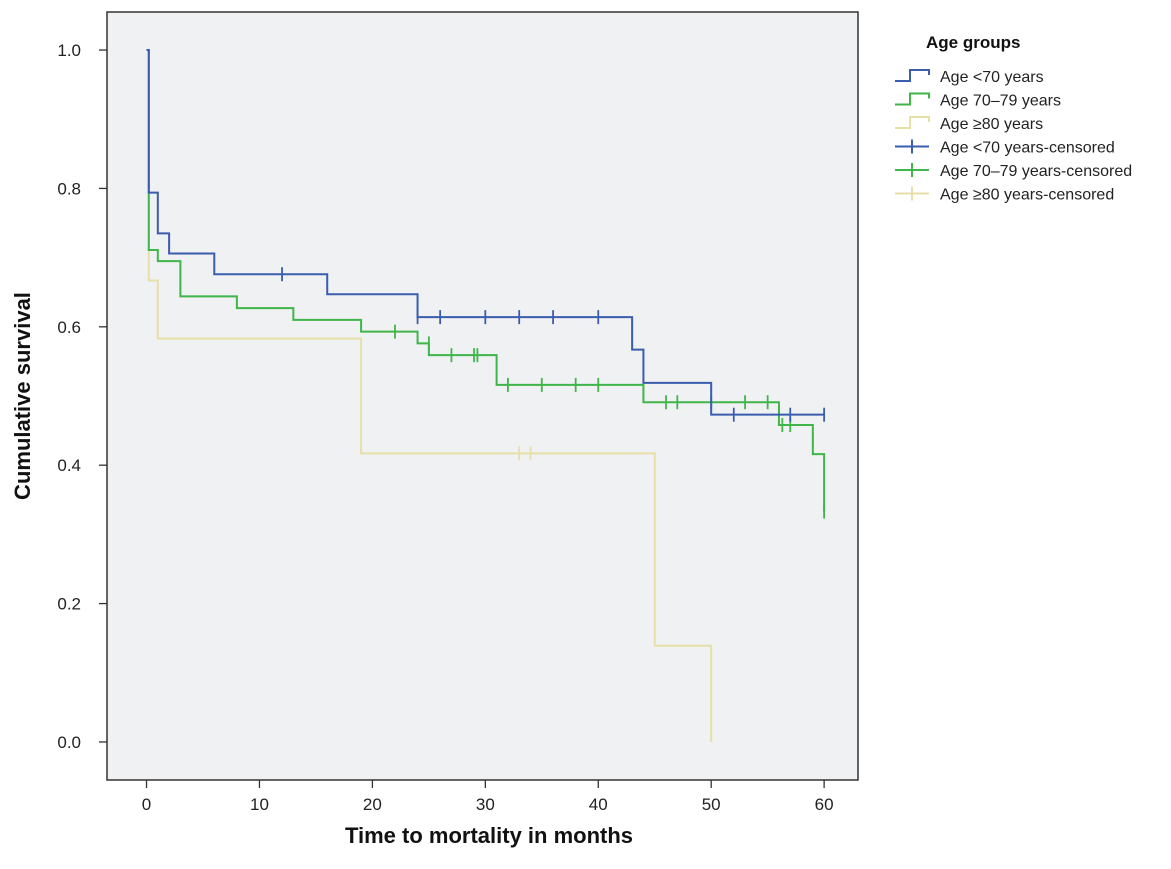 The width and height of the screenshot is (1171, 869). Describe the element at coordinates (992, 77) in the screenshot. I see `legend-label: Age <70 years` at that location.